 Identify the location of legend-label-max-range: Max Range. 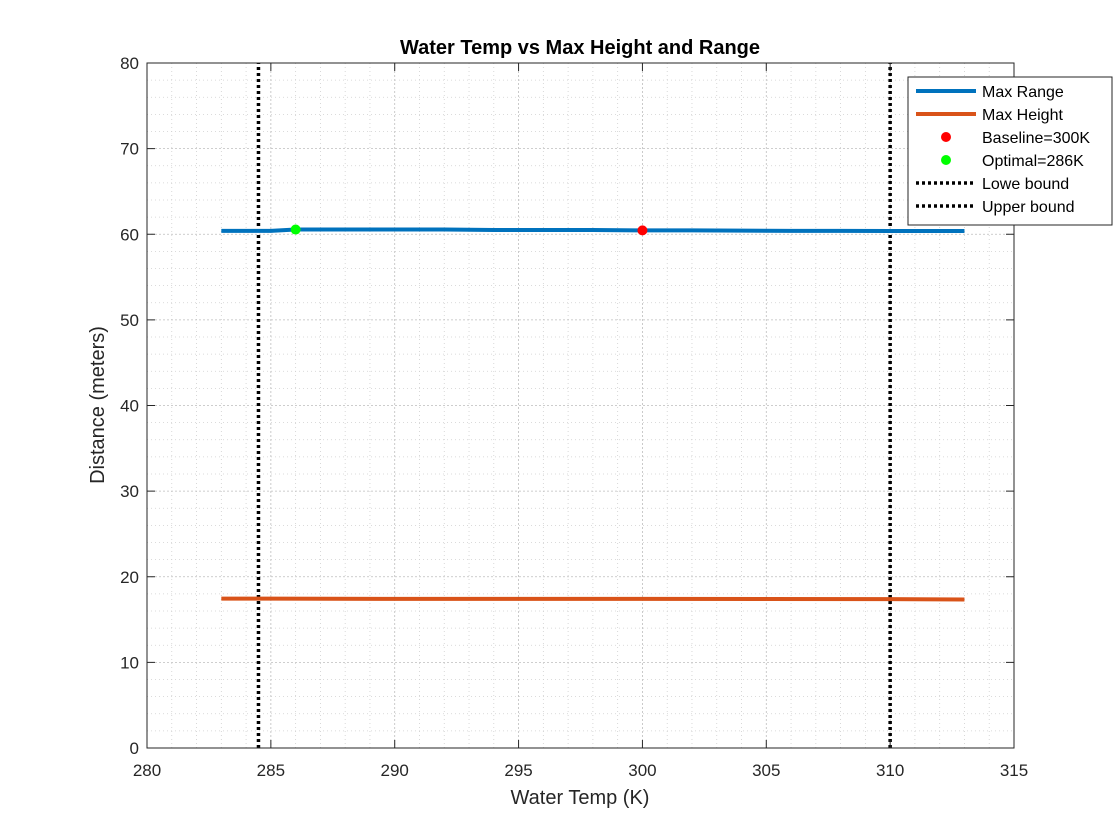
(1023, 92).